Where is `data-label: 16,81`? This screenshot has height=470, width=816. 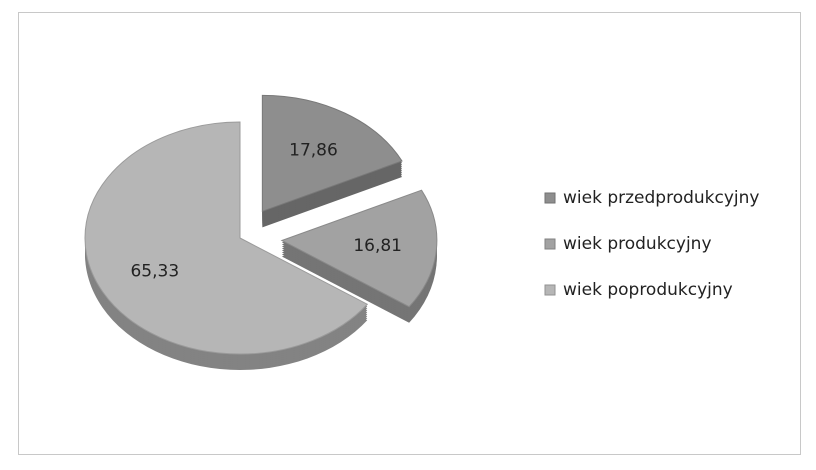 data-label: 16,81 is located at coordinates (377, 246).